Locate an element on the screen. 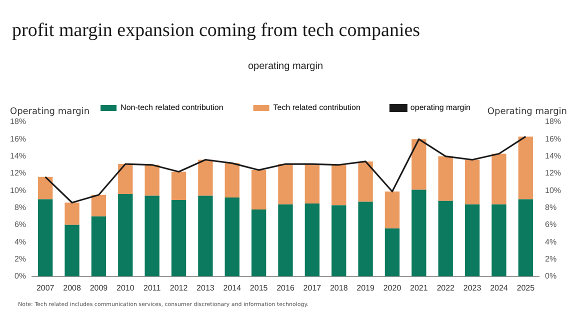 The image size is (575, 321). y-tick-label: 0% is located at coordinates (20, 276).